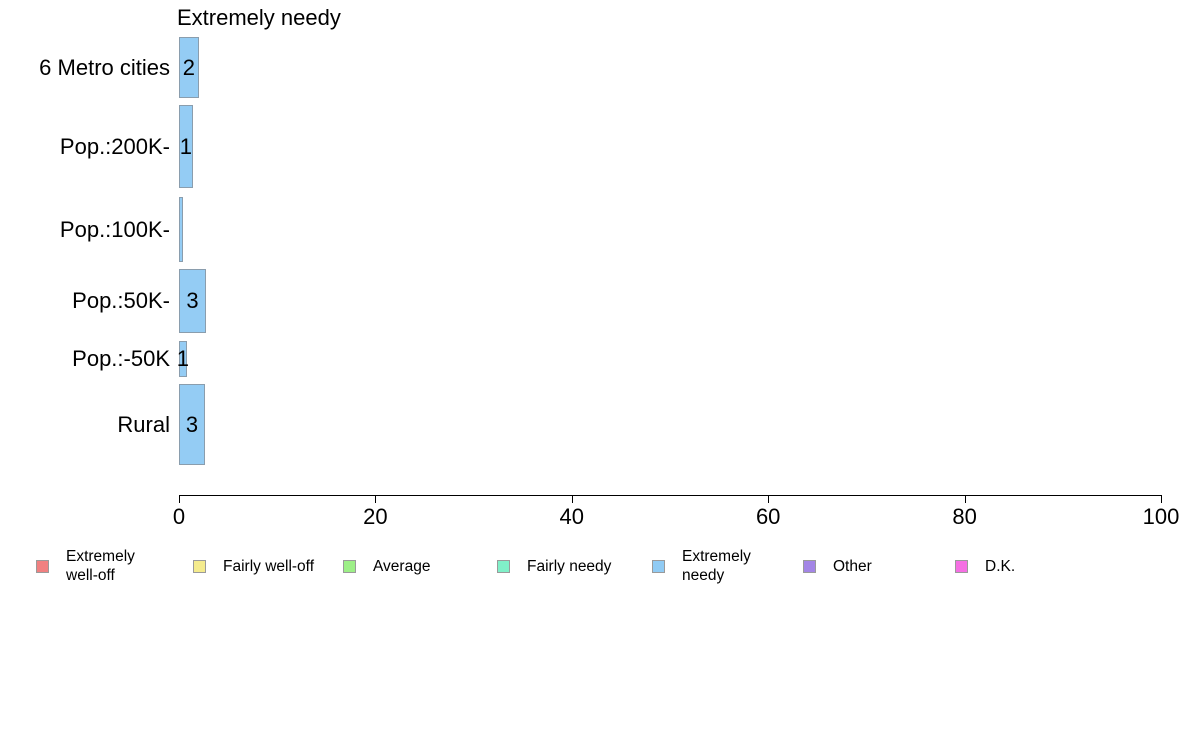 Image resolution: width=1188 pixels, height=736 pixels. Describe the element at coordinates (716, 566) in the screenshot. I see `legend-label: Extremely needy` at that location.